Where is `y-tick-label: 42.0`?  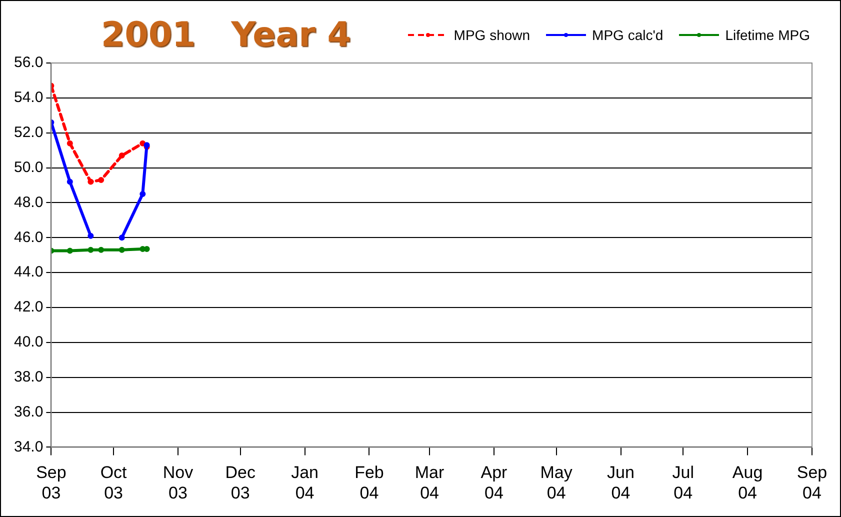 y-tick-label: 42.0 is located at coordinates (29, 307).